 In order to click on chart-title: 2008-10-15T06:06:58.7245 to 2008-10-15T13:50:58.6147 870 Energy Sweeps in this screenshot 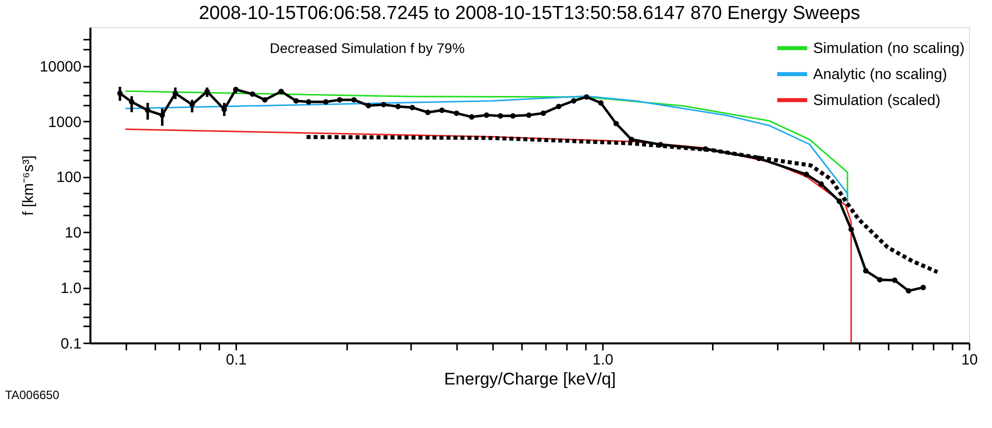, I will do `click(529, 13)`.